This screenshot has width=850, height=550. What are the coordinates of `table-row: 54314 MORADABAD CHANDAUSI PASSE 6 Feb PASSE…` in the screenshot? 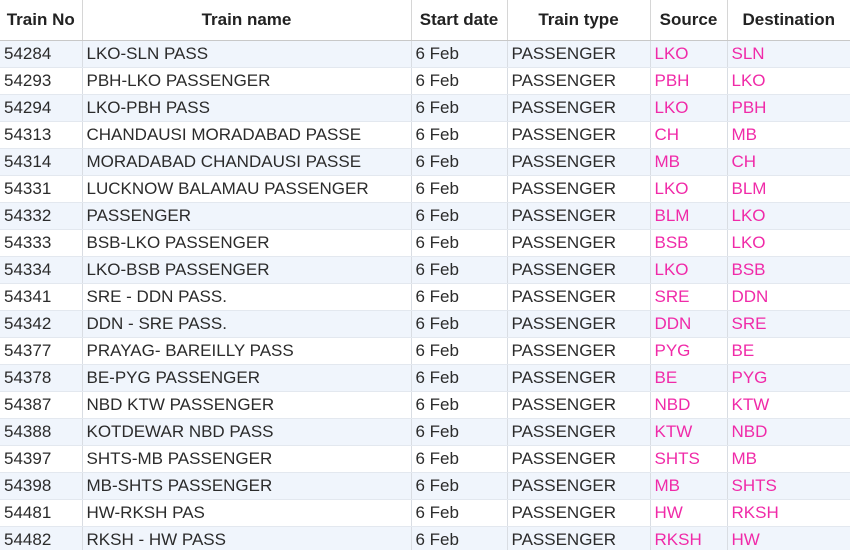 It's located at (425, 162).